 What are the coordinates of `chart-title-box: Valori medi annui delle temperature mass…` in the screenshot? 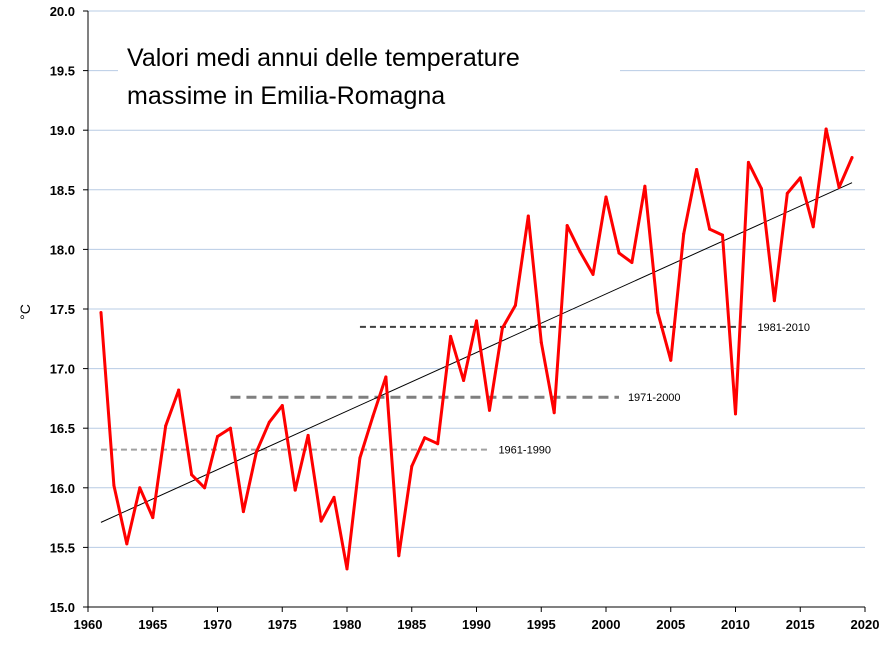 It's located at (369, 76).